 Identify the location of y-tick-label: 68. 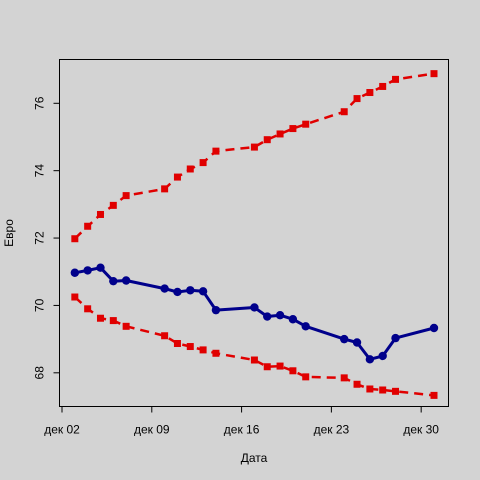
(40, 373).